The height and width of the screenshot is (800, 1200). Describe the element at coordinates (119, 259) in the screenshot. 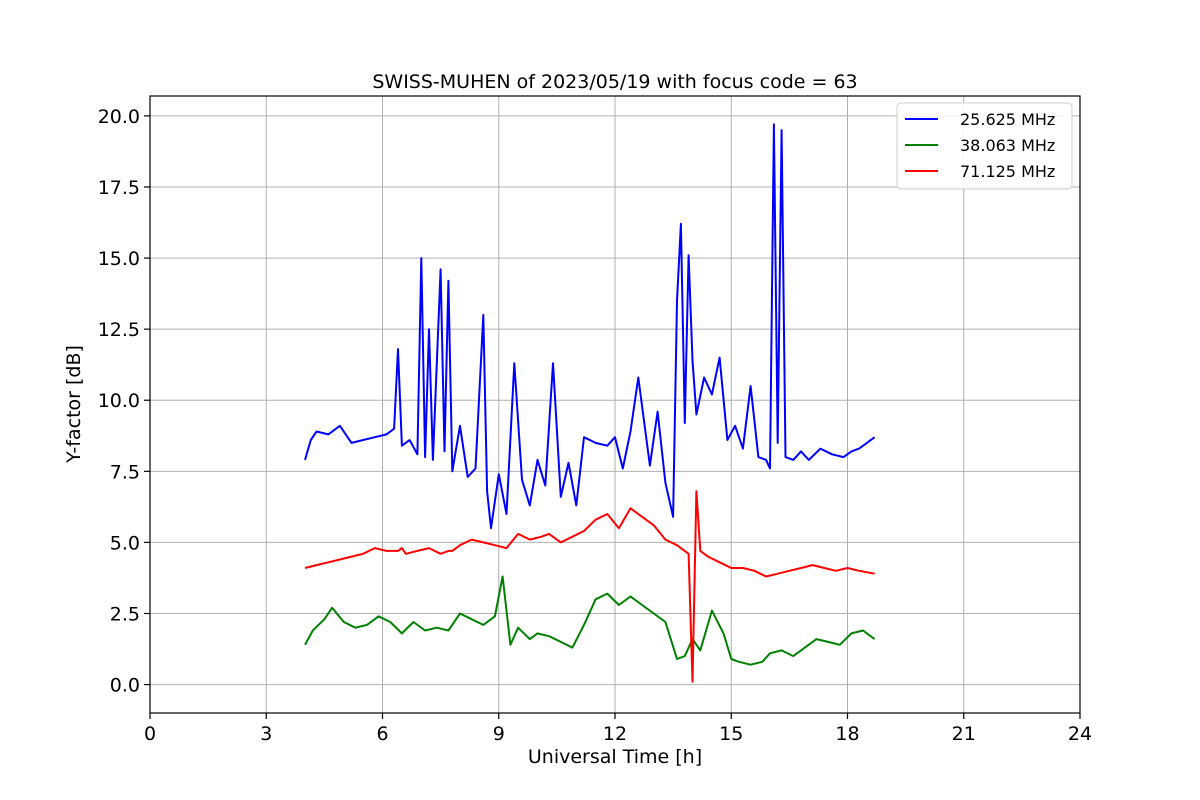

I see `y-tick-label: 15.0` at that location.